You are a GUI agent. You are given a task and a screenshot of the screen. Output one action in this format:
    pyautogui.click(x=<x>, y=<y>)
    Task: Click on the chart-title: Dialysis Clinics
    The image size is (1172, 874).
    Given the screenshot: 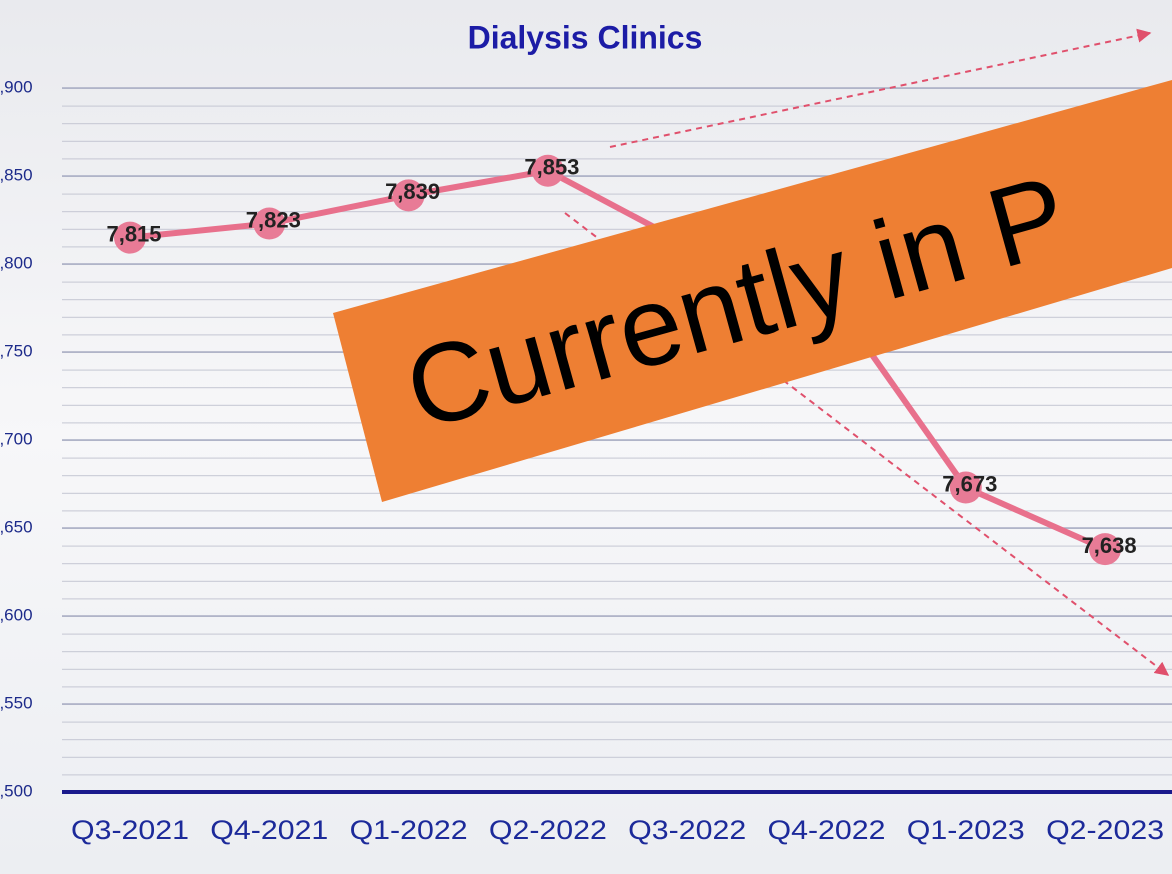 What is the action you would take?
    pyautogui.click(x=585, y=37)
    